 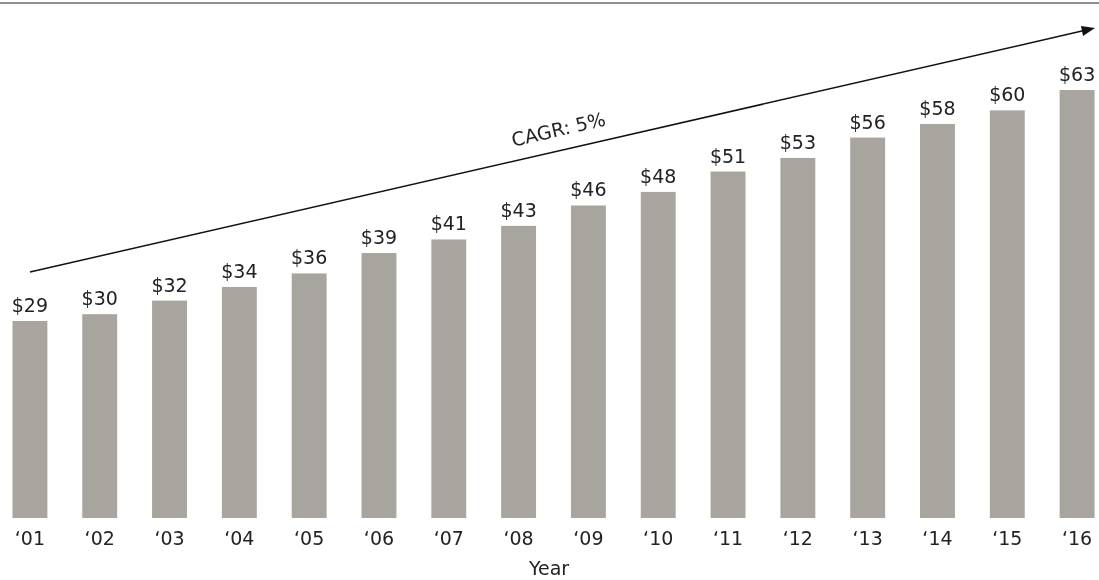 I want to click on data-label: $32, so click(x=169, y=284).